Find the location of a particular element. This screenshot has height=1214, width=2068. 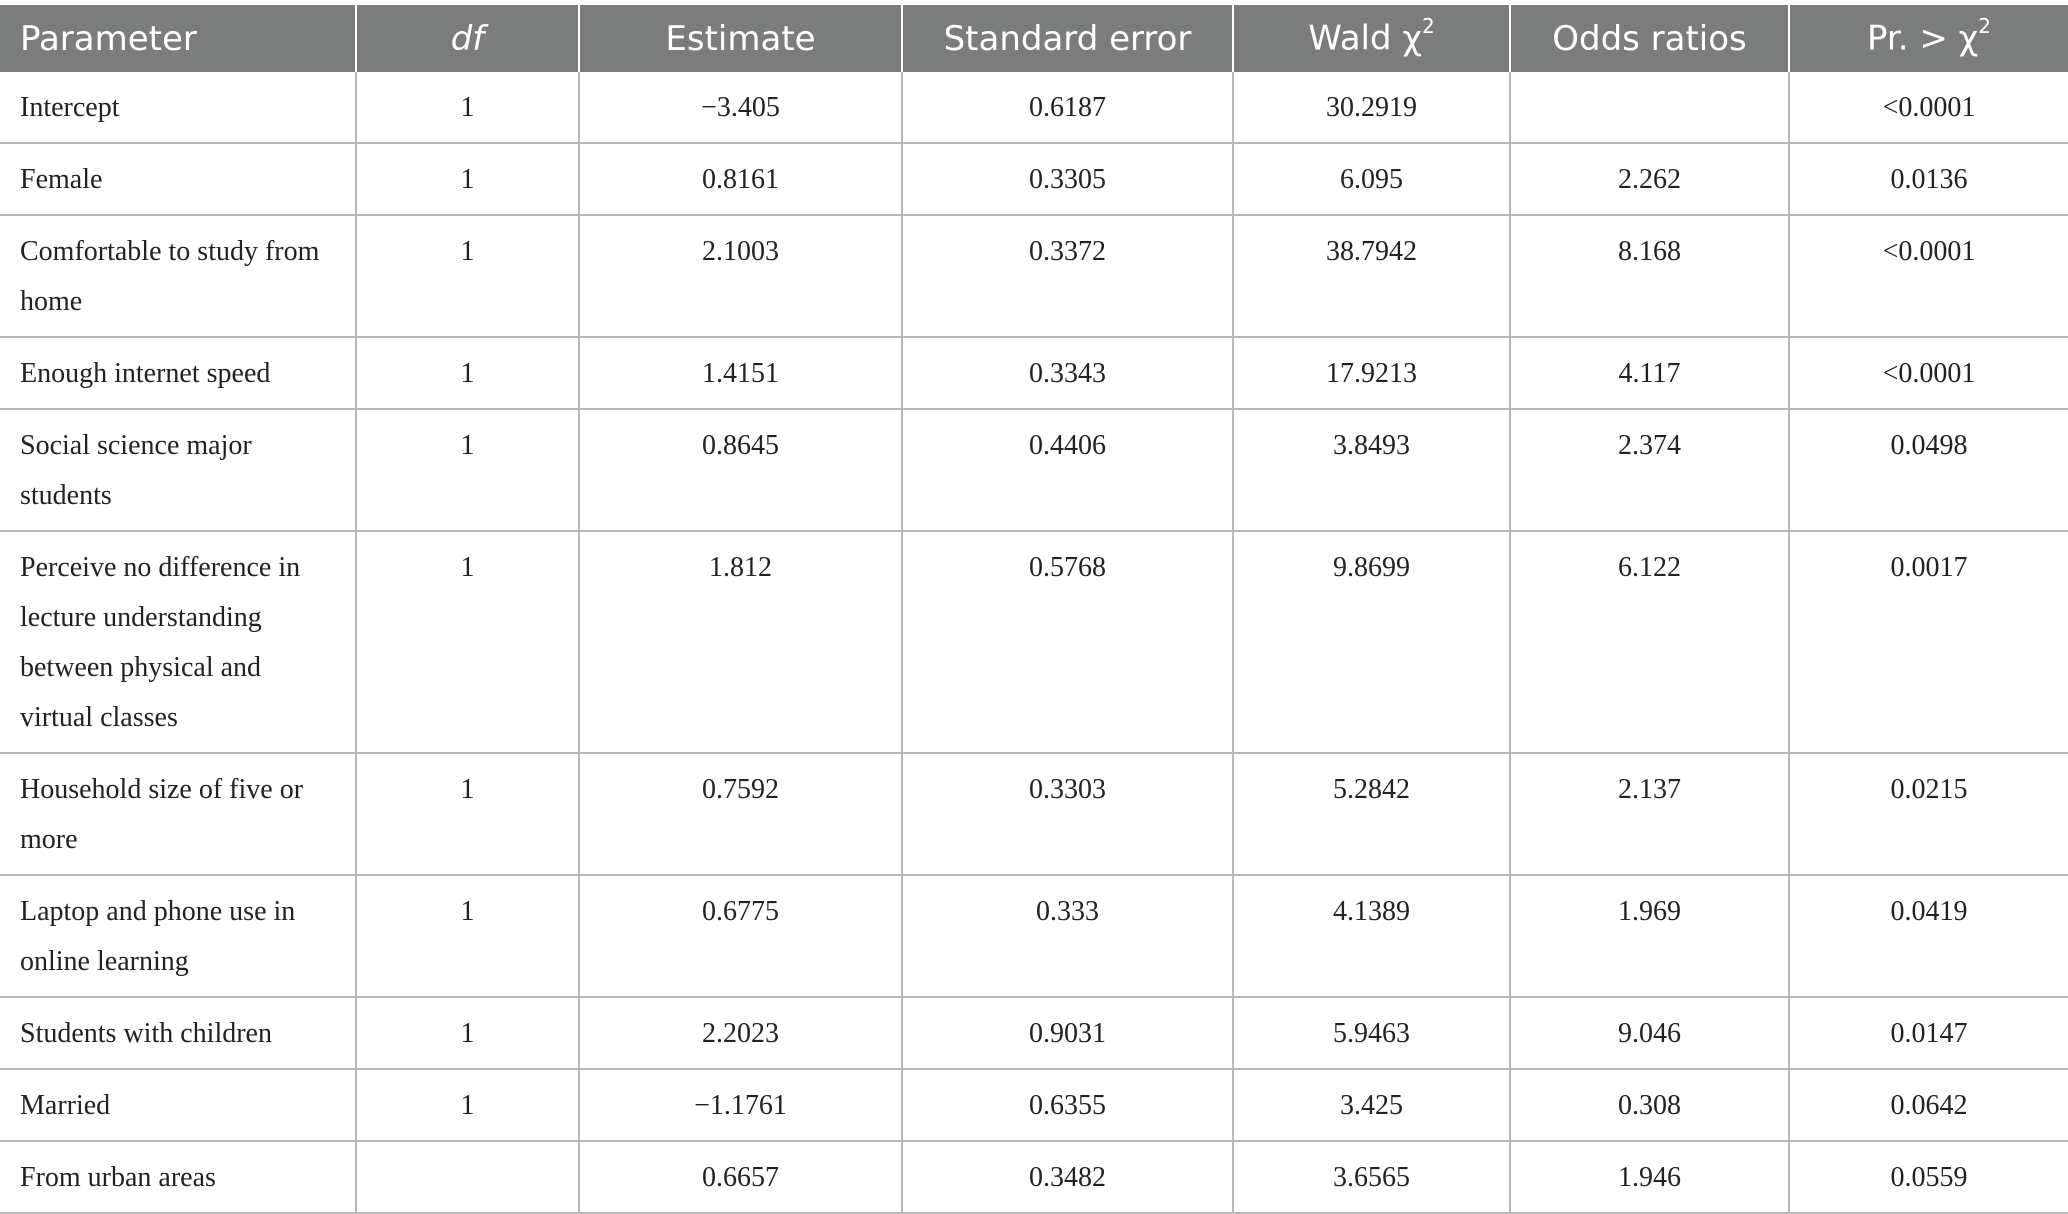

header-parameter: Parameter is located at coordinates (178, 38).